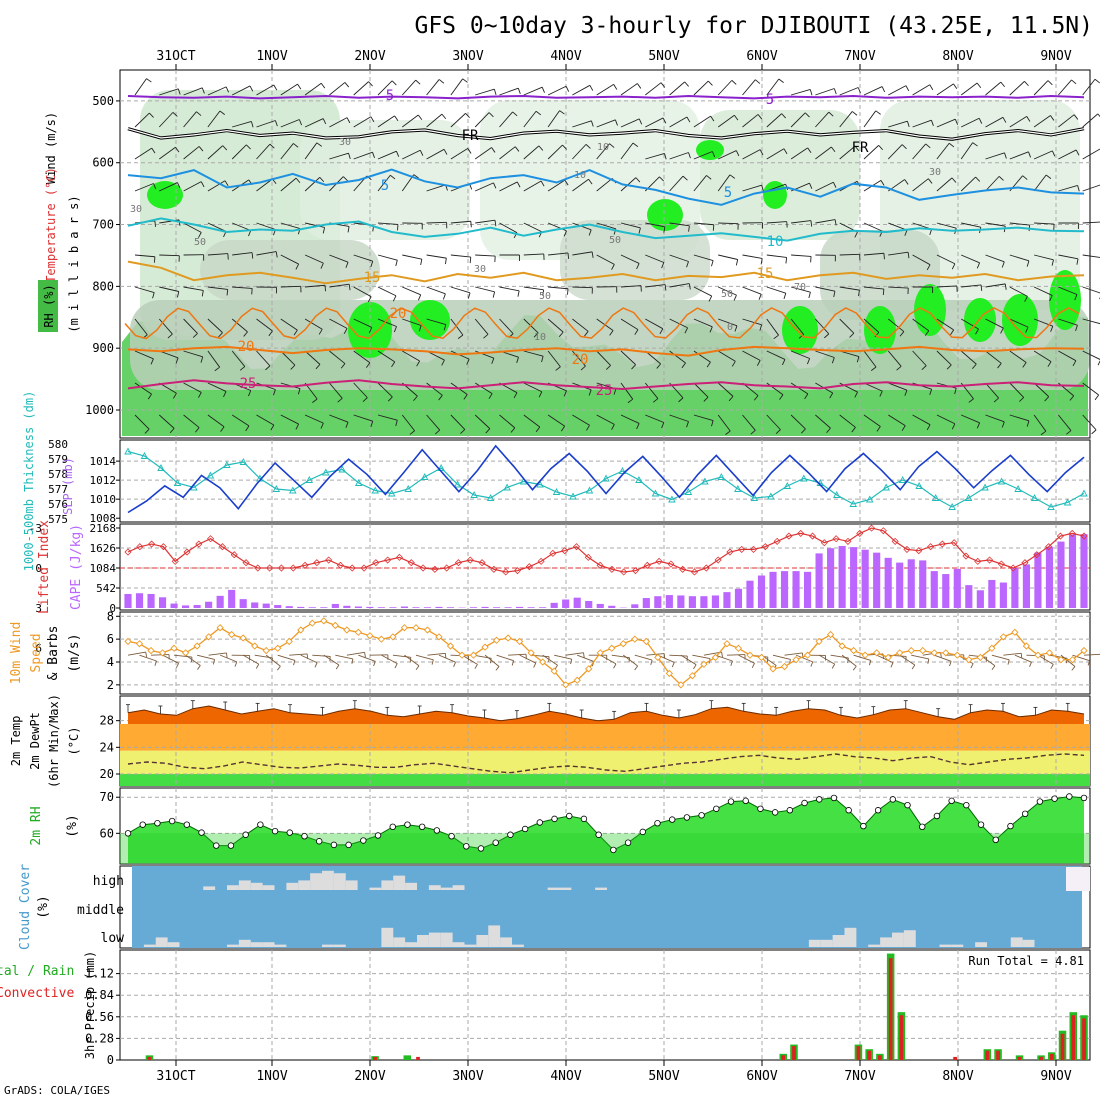 This screenshot has height=1100, width=1100. Describe the element at coordinates (103, 499) in the screenshot. I see `slp-tick-label: 1010` at that location.